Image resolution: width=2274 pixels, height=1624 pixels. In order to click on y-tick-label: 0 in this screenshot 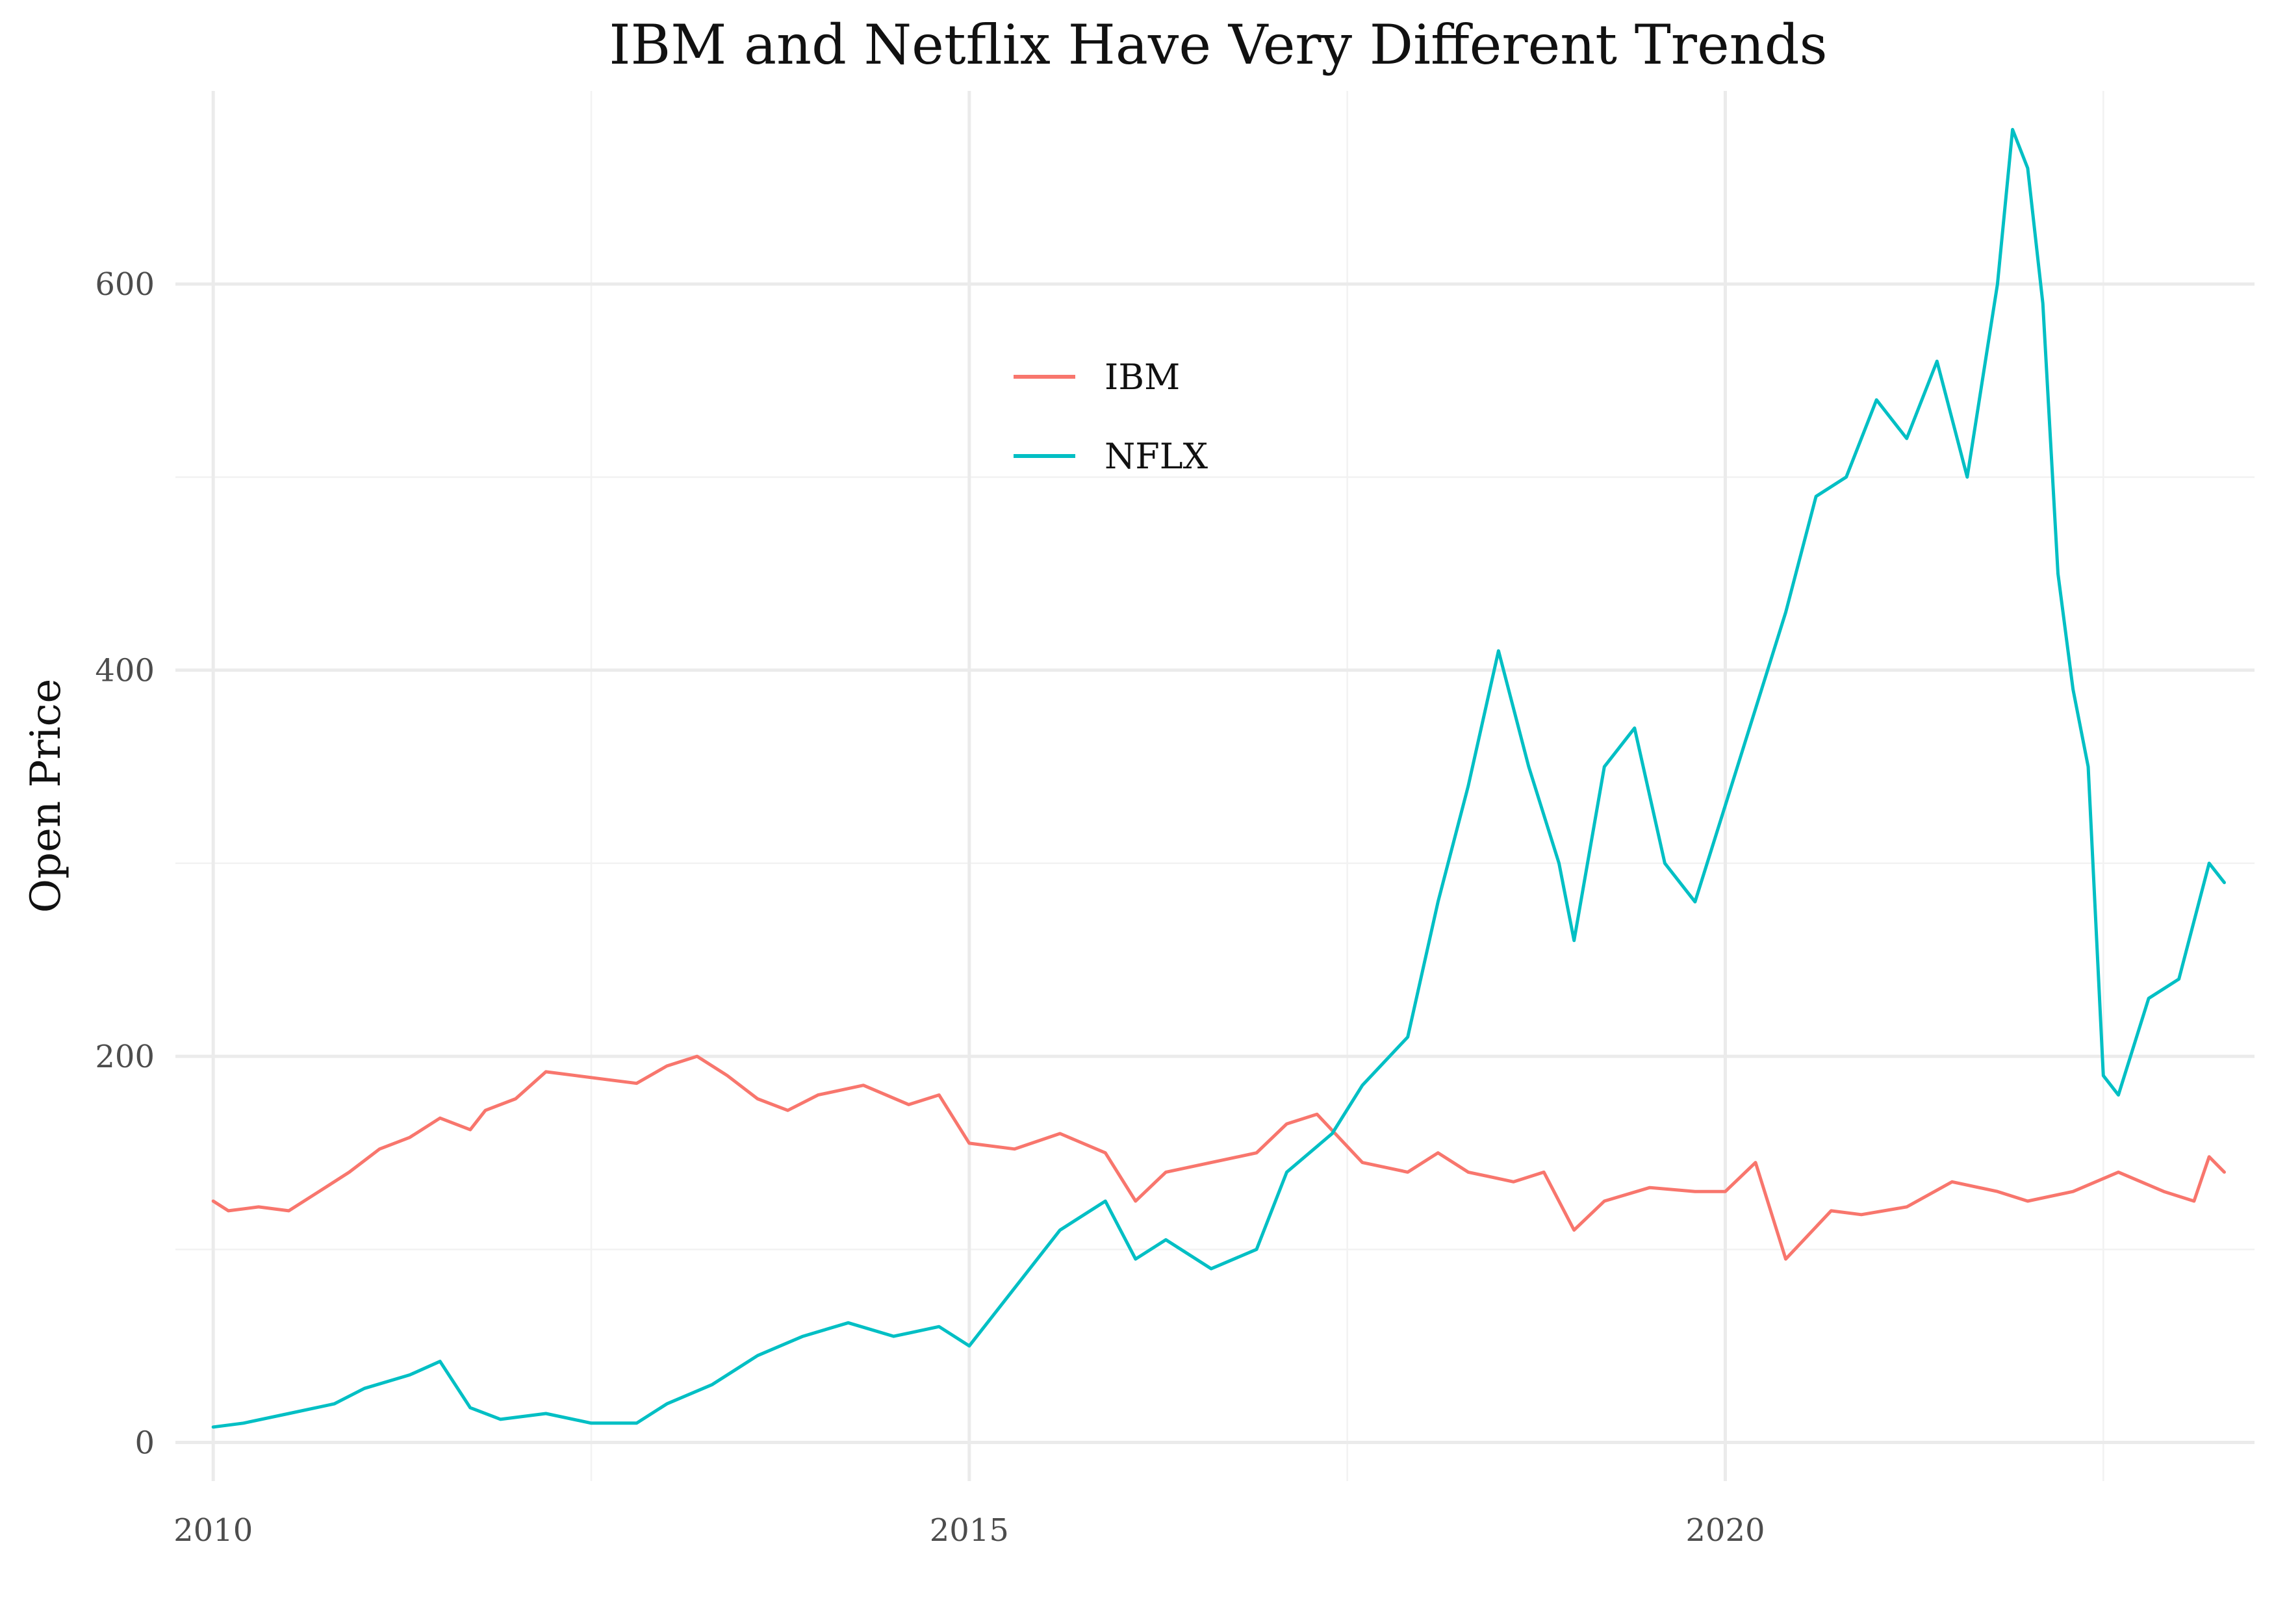, I will do `click(144, 1443)`.